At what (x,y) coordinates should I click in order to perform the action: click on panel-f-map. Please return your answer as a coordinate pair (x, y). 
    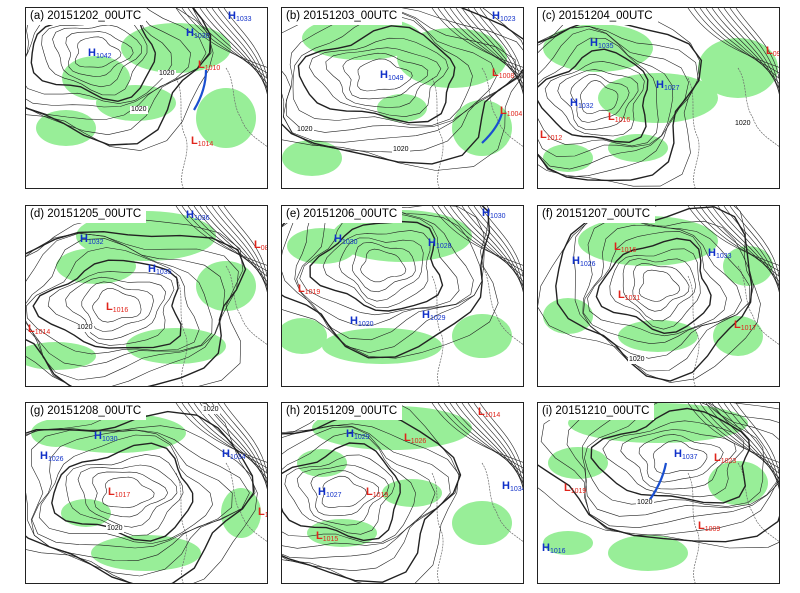
    Looking at the image, I should click on (658, 296).